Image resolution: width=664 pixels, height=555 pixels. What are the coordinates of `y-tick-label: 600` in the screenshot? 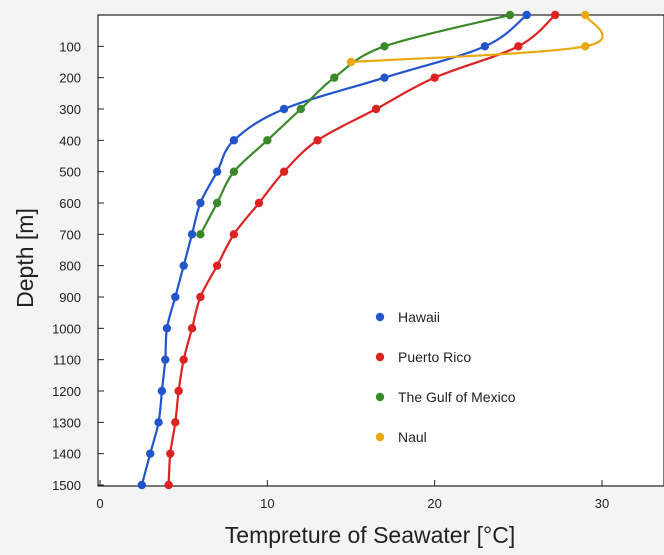 It's located at (70, 203).